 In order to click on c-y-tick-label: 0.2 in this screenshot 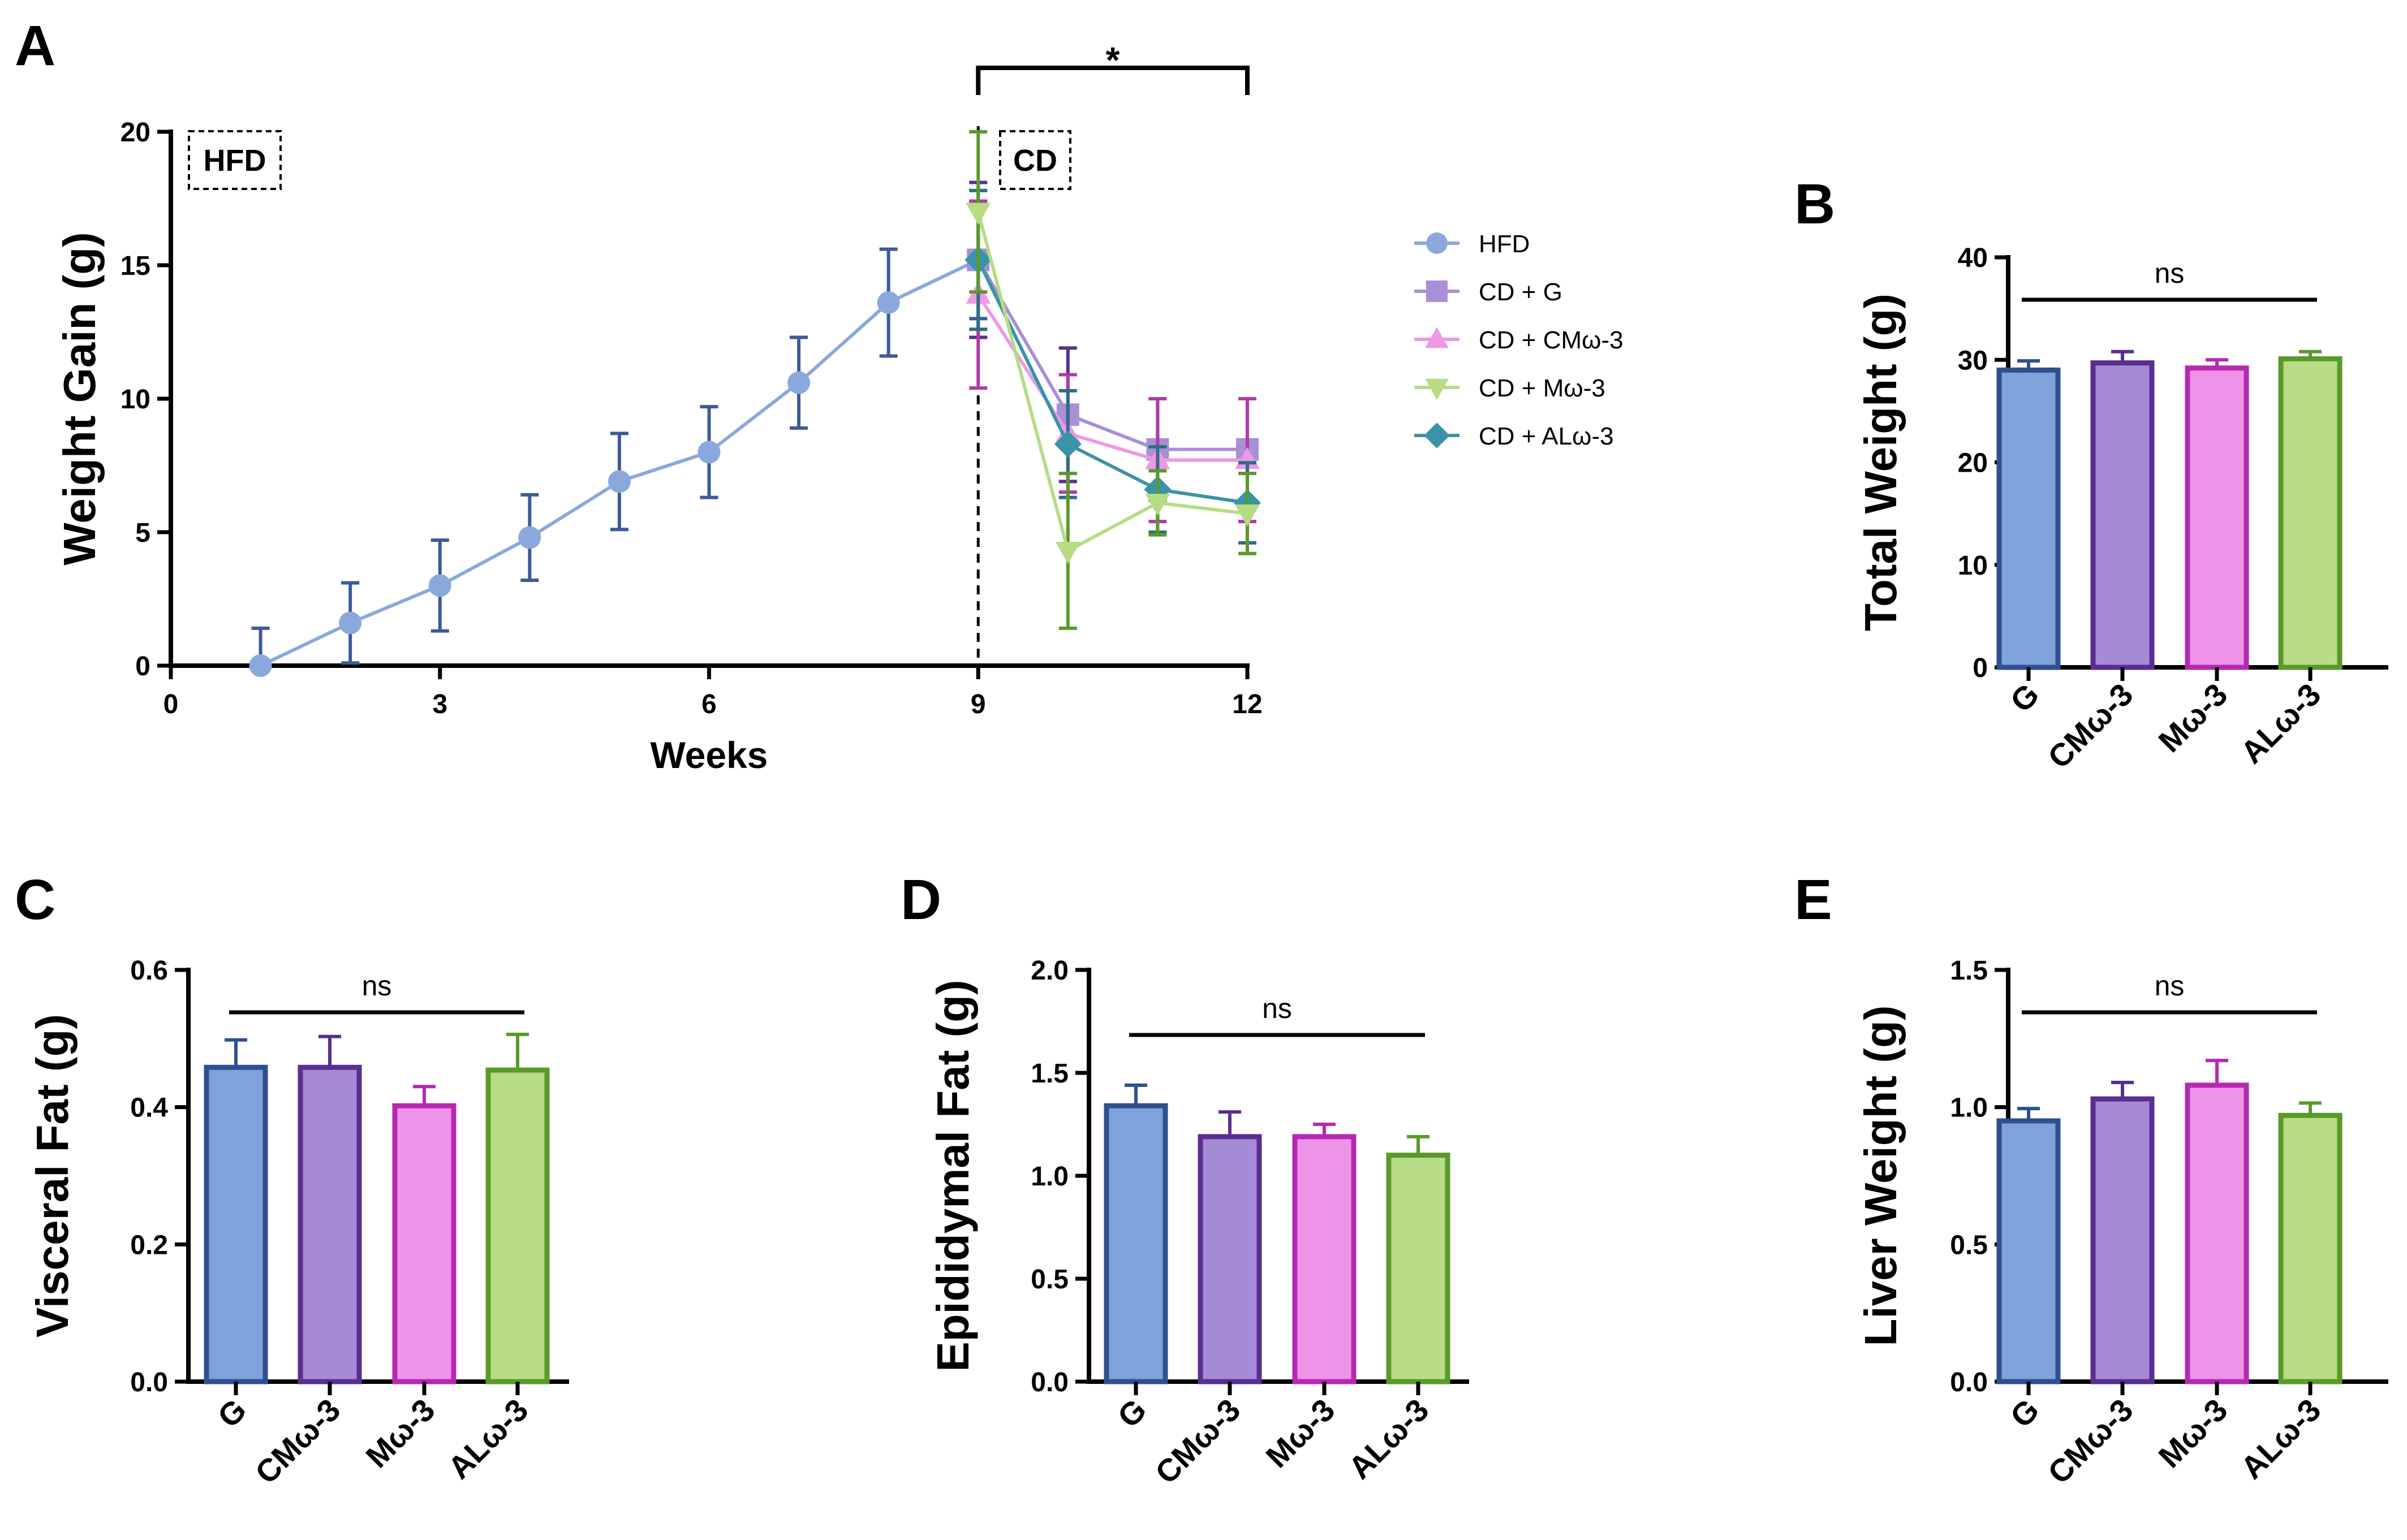, I will do `click(149, 1245)`.